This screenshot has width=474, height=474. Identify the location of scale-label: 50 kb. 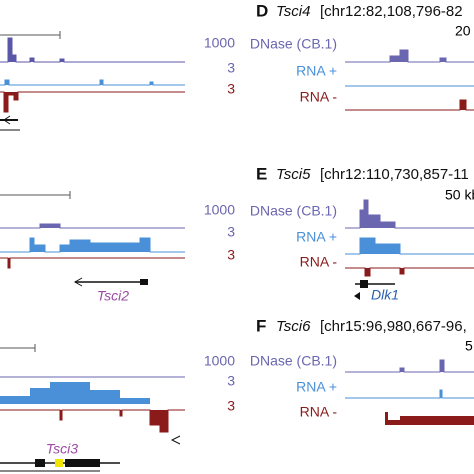
(459, 195).